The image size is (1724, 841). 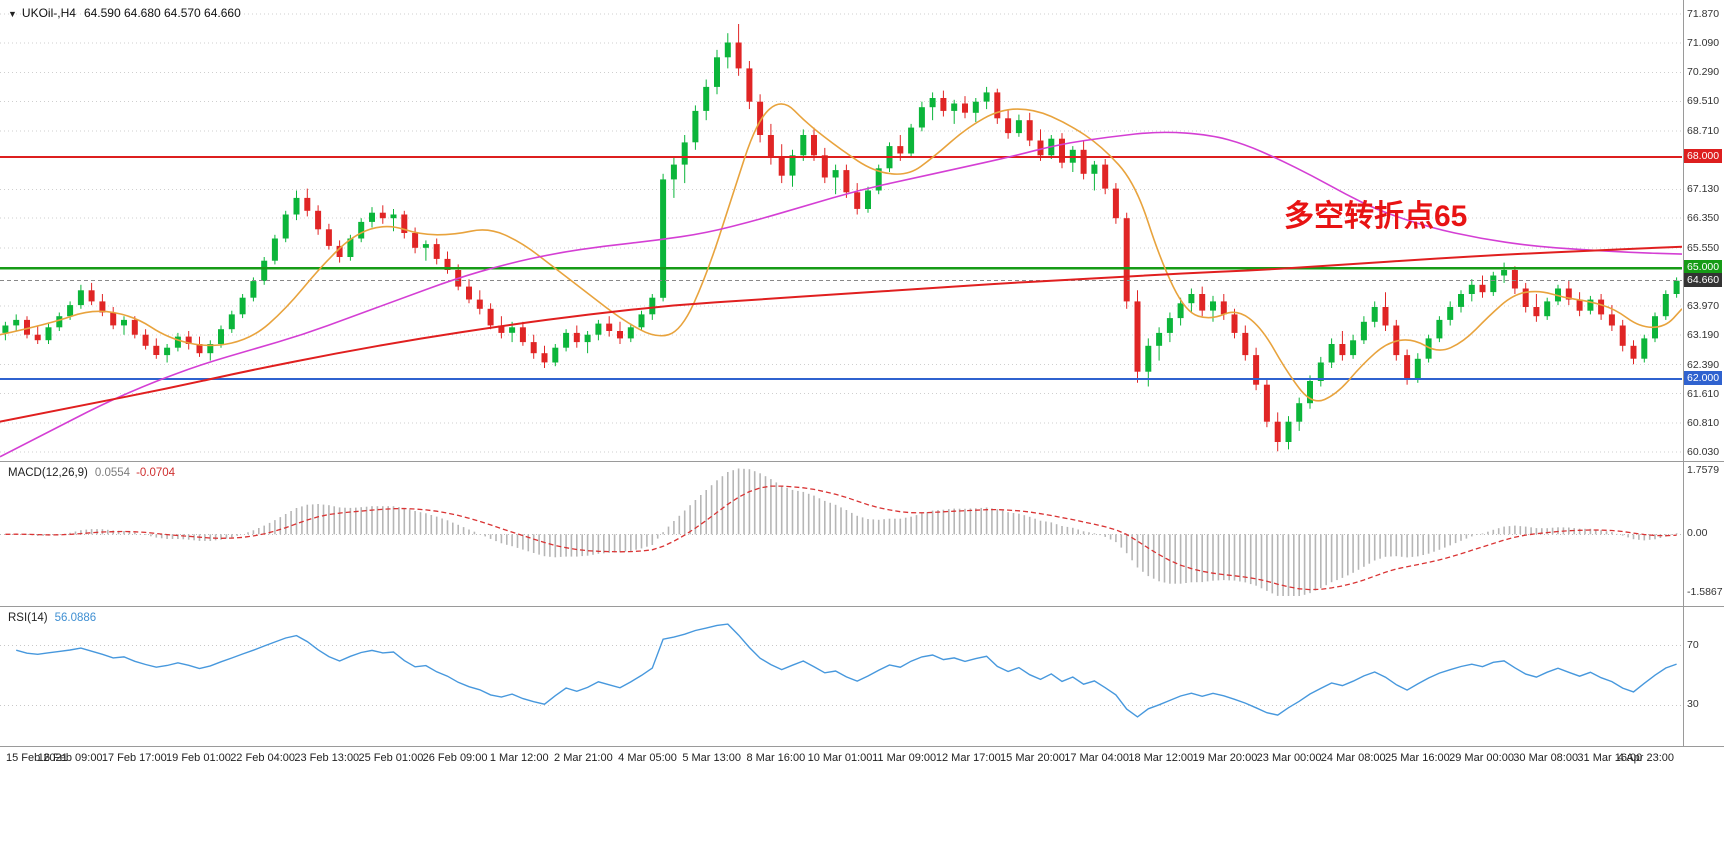 I want to click on time-axis-label: 17 Mar 04:00, so click(x=1097, y=758).